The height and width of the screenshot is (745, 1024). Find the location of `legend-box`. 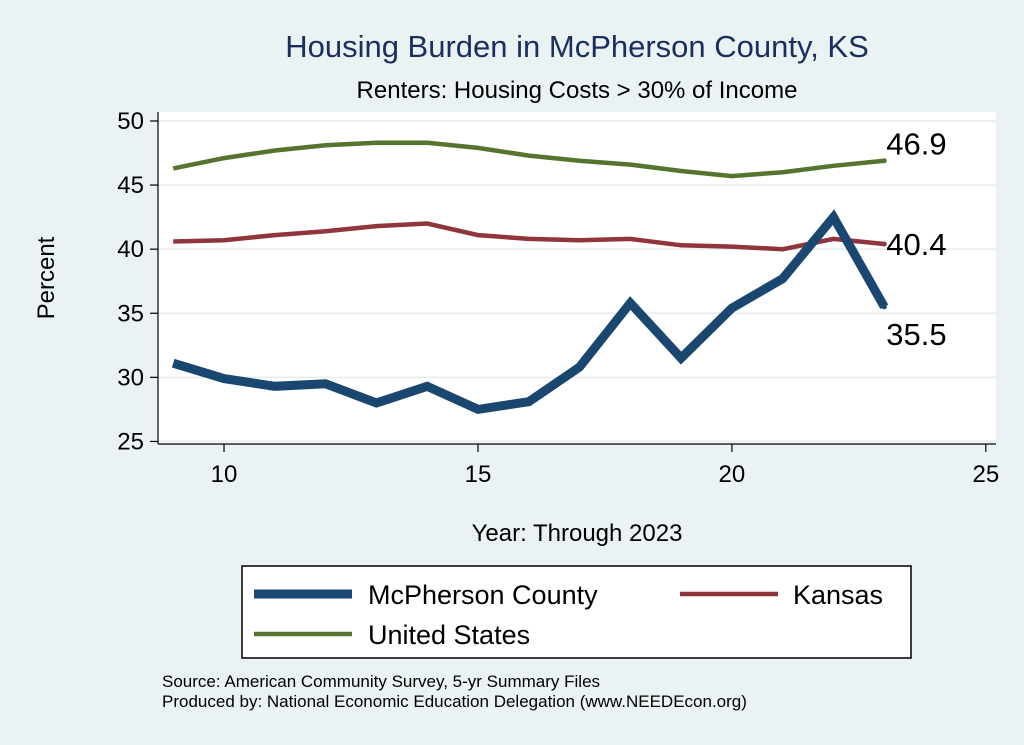

legend-box is located at coordinates (576, 612).